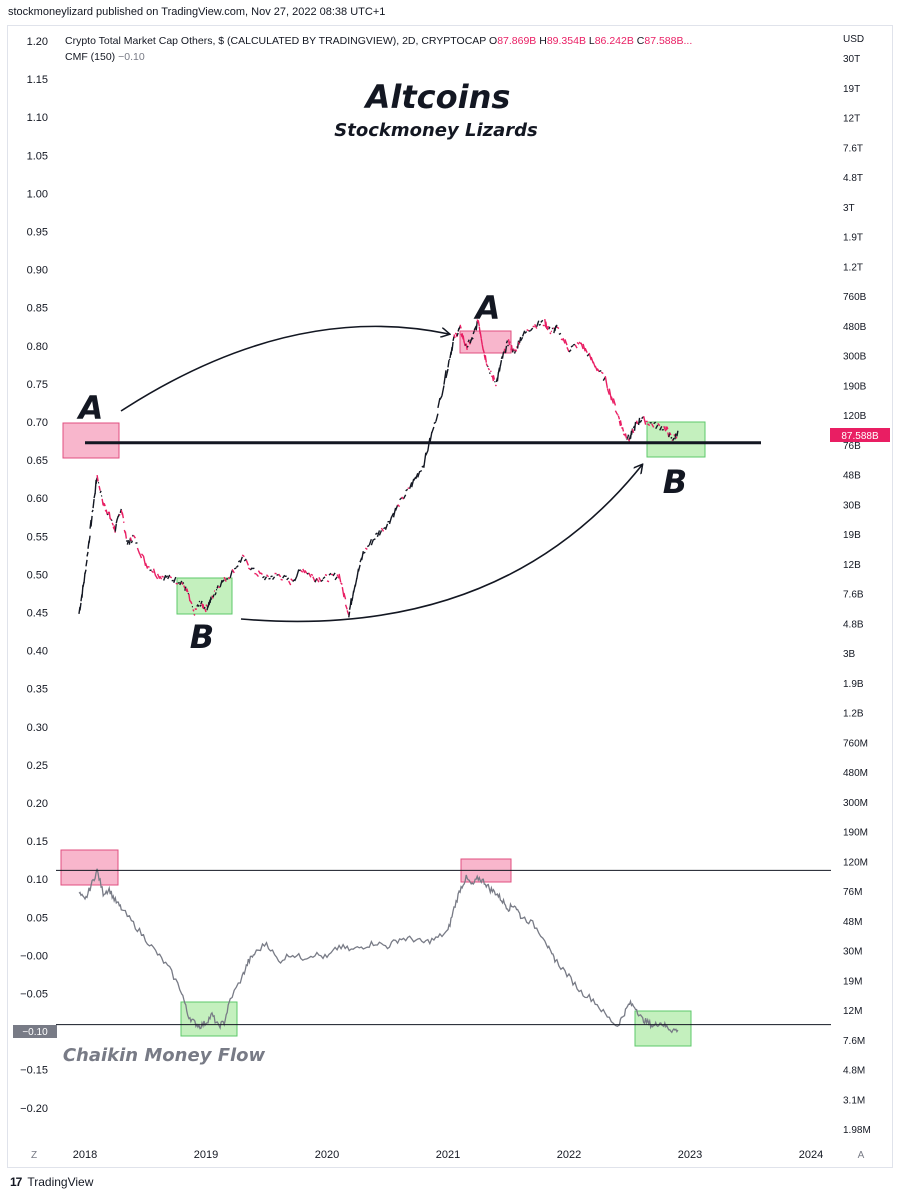 The width and height of the screenshot is (900, 1200). What do you see at coordinates (853, 714) in the screenshot?
I see `right-tick-label: 1.2B` at bounding box center [853, 714].